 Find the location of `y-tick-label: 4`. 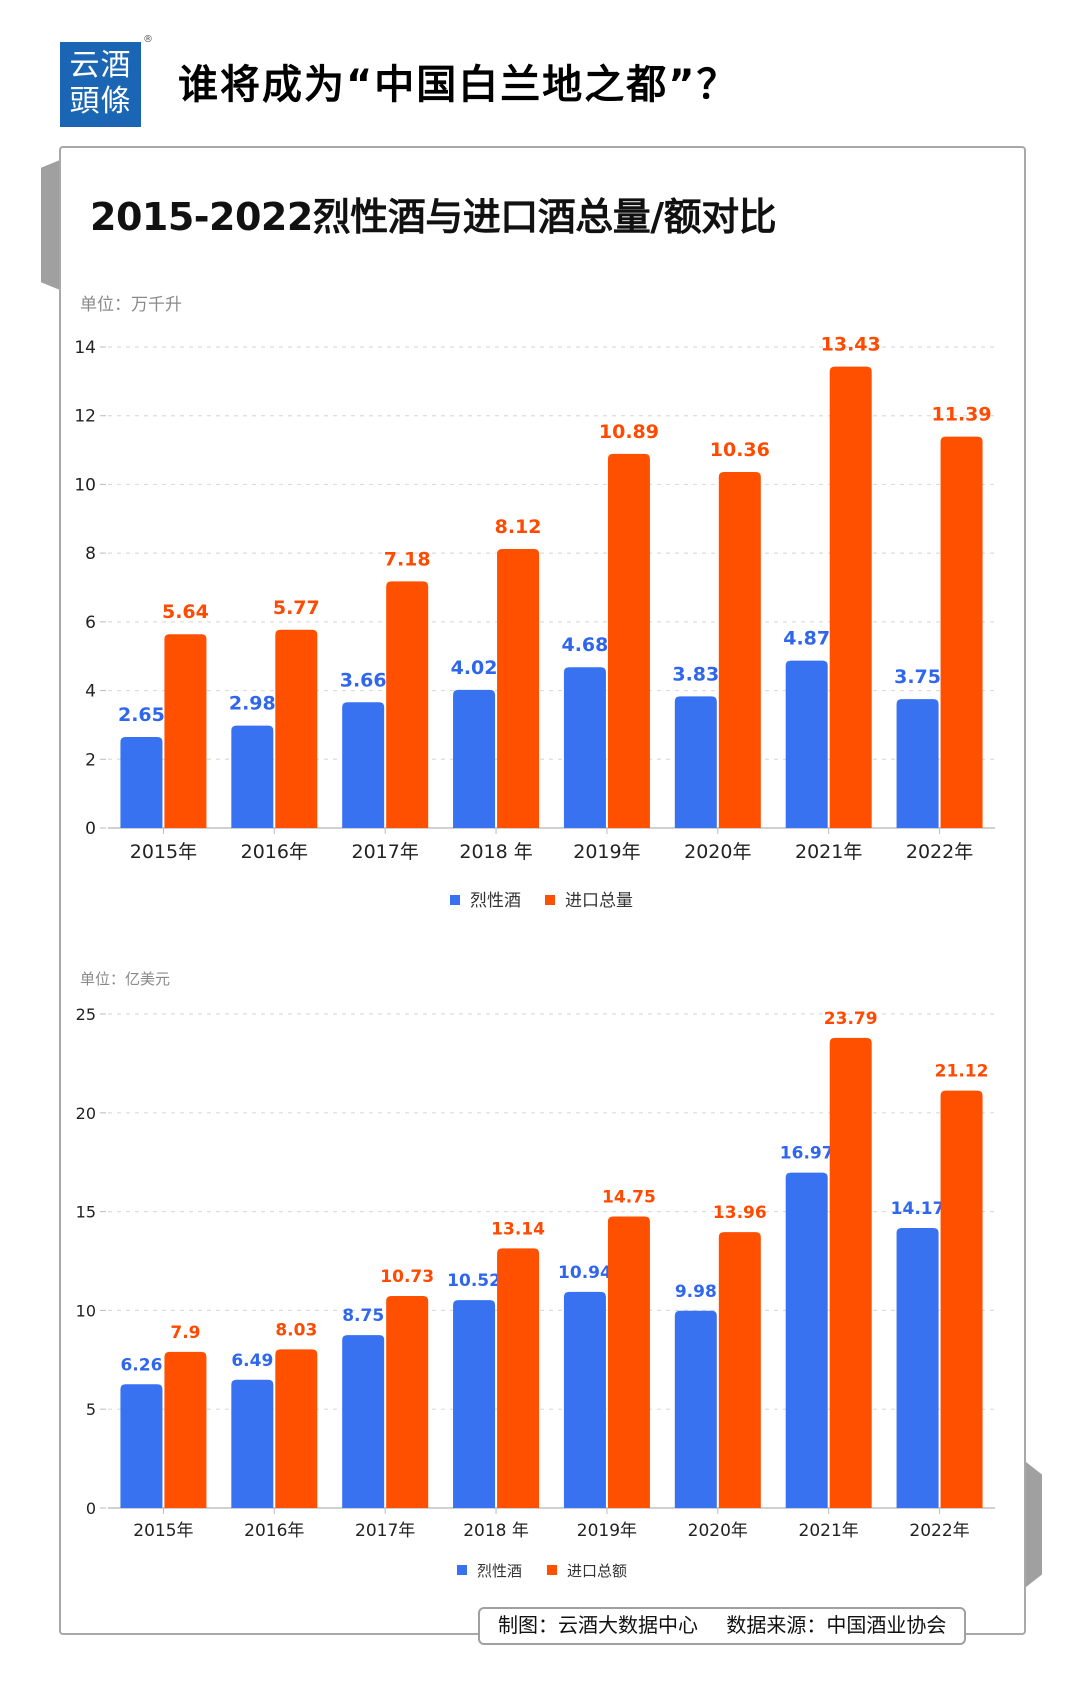

y-tick-label: 4 is located at coordinates (90, 692).